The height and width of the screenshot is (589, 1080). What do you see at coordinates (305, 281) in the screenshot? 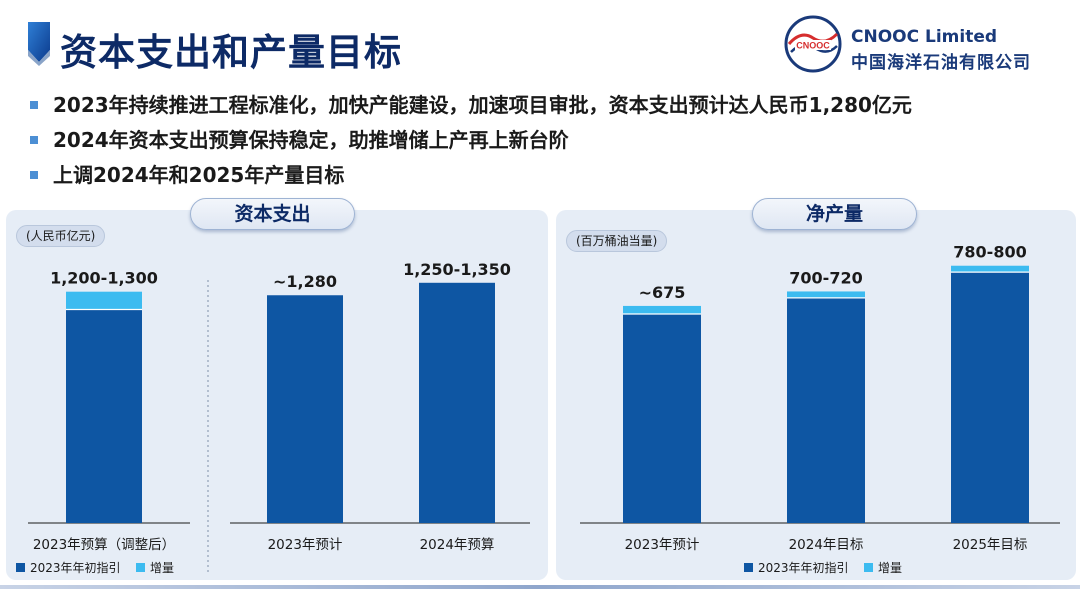
I see `data-label: ~1,280` at bounding box center [305, 281].